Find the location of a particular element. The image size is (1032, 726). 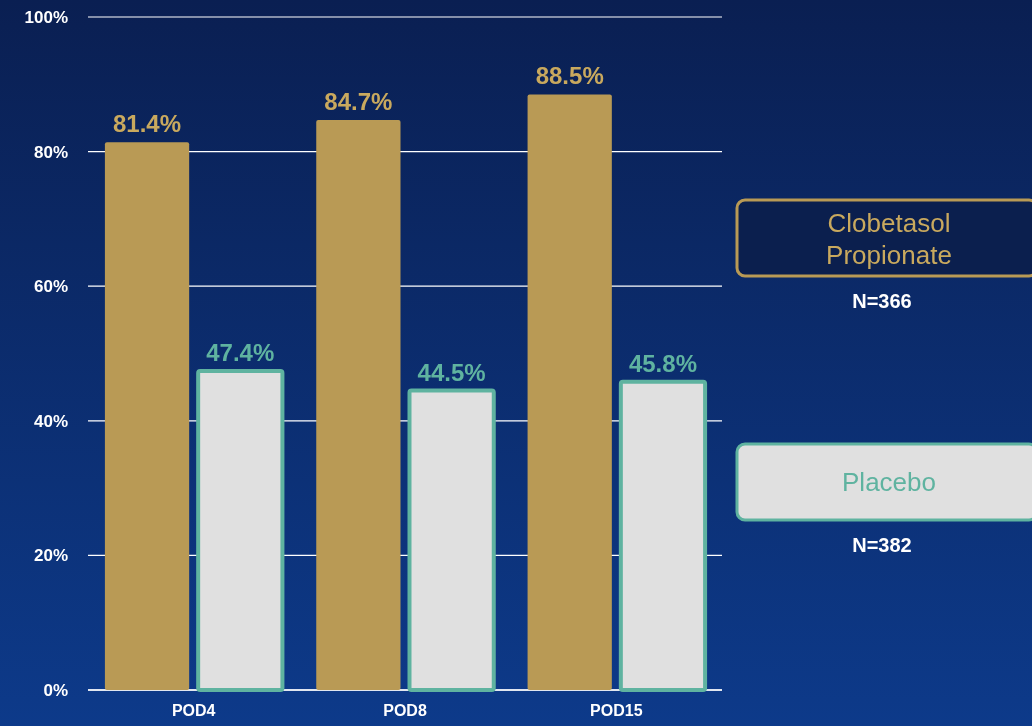

text: N=382 is located at coordinates (882, 545).